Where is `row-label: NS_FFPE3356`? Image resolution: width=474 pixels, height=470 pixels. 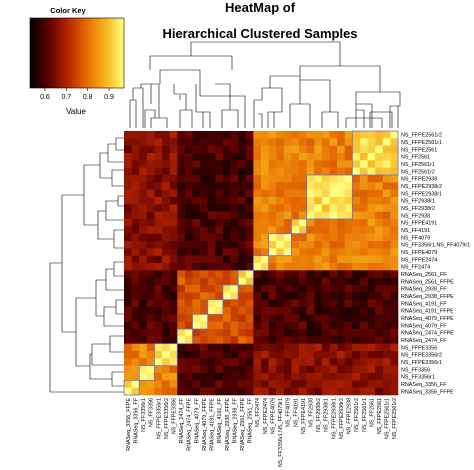
row-label: NS_FFPE3356 is located at coordinates (419, 348).